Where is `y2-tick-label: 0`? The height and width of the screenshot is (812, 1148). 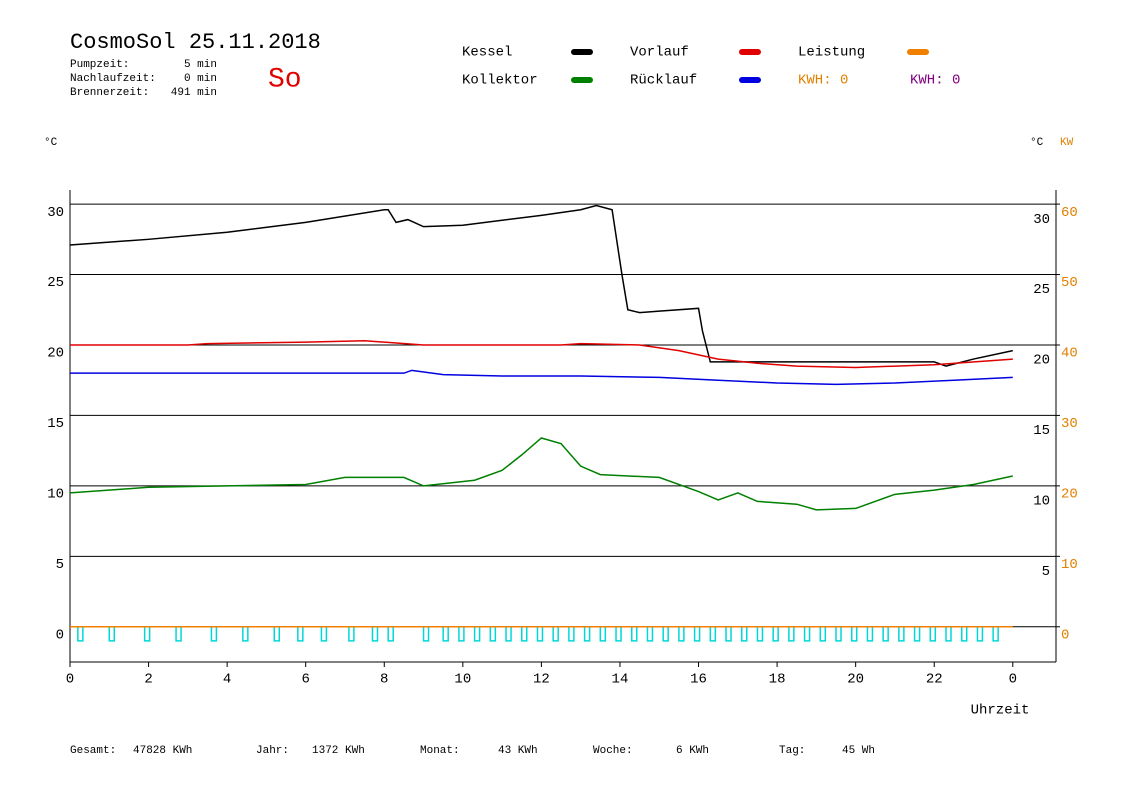 y2-tick-label: 0 is located at coordinates (1065, 635).